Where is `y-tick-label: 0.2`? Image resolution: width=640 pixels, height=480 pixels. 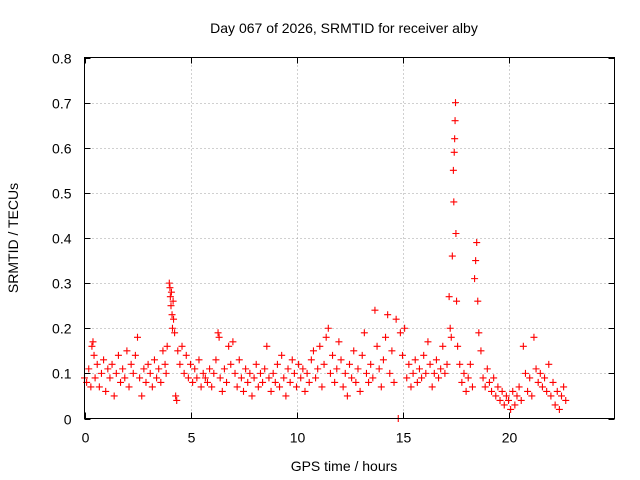
y-tick-label: 0.2 is located at coordinates (62, 329).